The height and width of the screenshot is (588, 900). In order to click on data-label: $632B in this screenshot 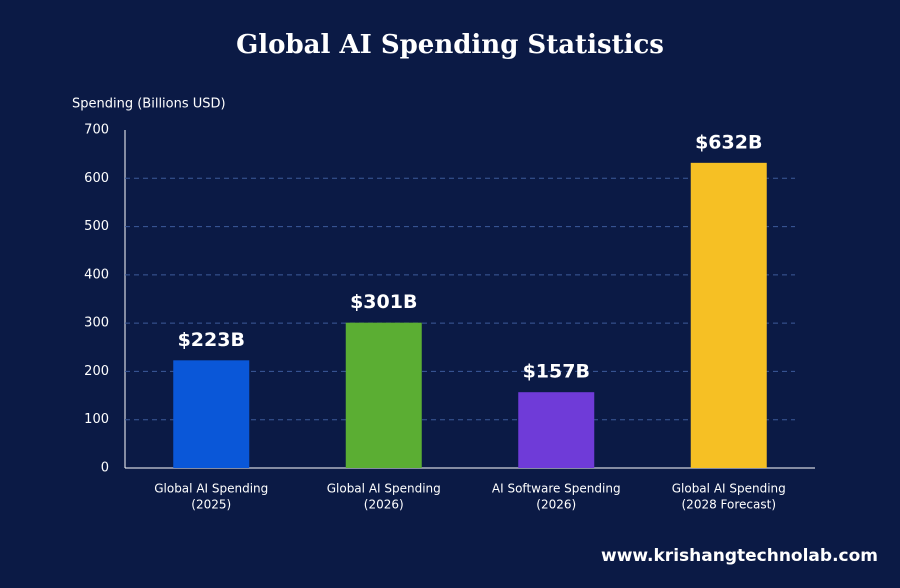, I will do `click(728, 142)`.